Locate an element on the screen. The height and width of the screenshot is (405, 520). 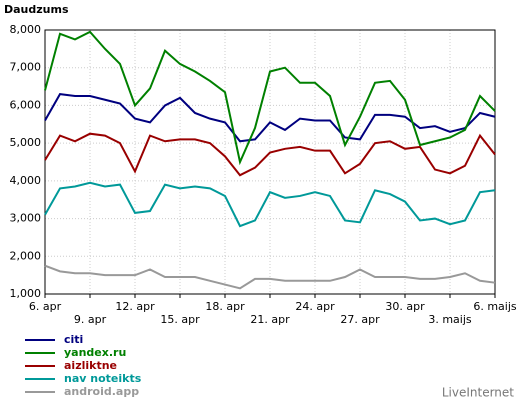
x-tick-label: 24. apr is located at coordinates (315, 306).